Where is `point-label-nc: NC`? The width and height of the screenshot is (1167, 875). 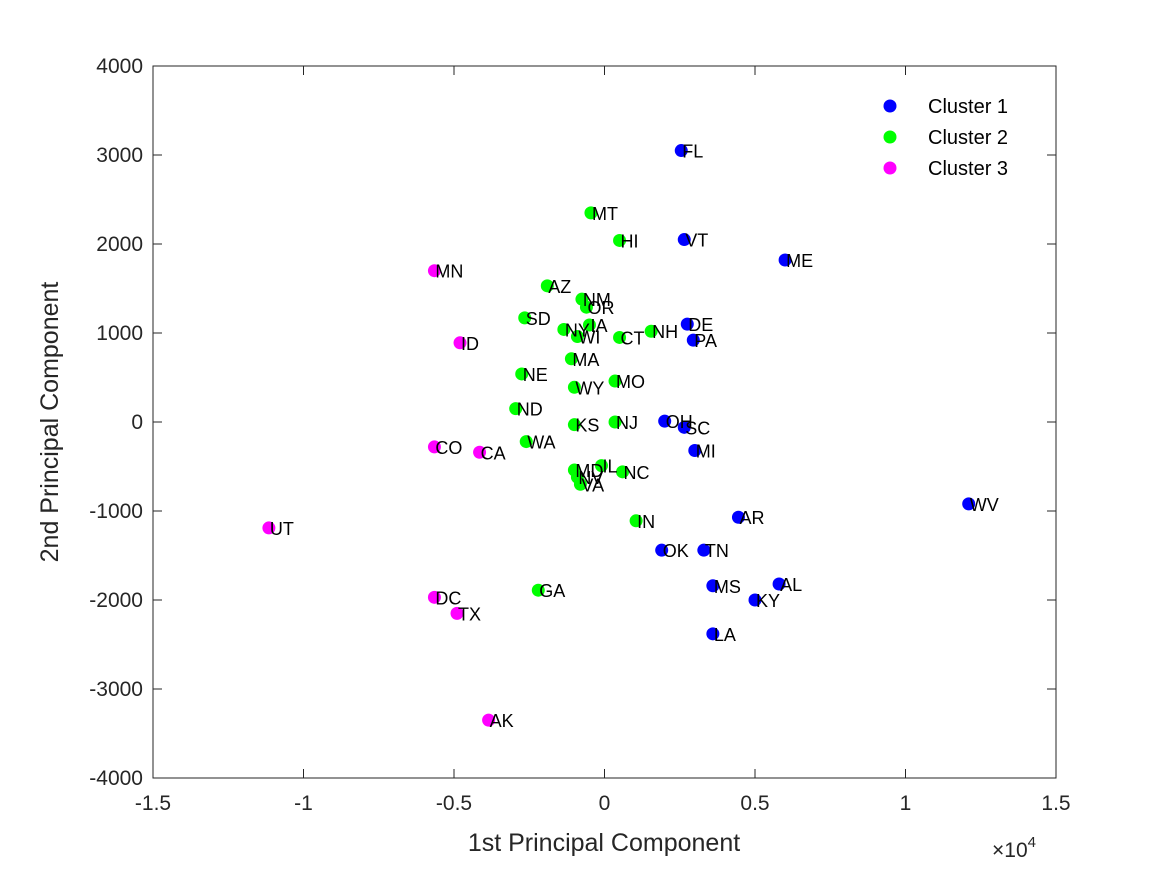 point-label-nc: NC is located at coordinates (637, 473).